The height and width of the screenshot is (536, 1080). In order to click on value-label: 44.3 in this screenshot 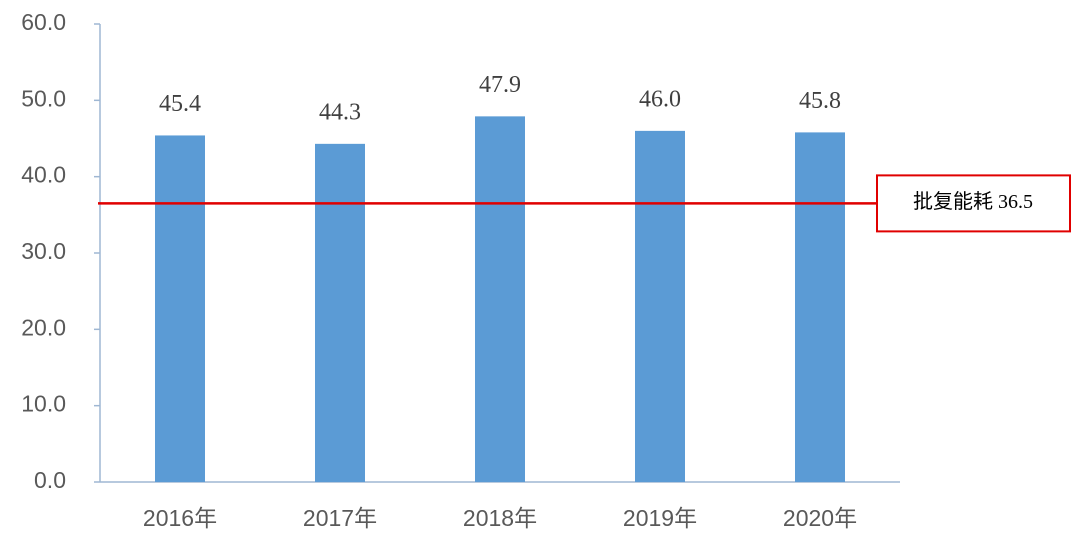, I will do `click(340, 112)`.